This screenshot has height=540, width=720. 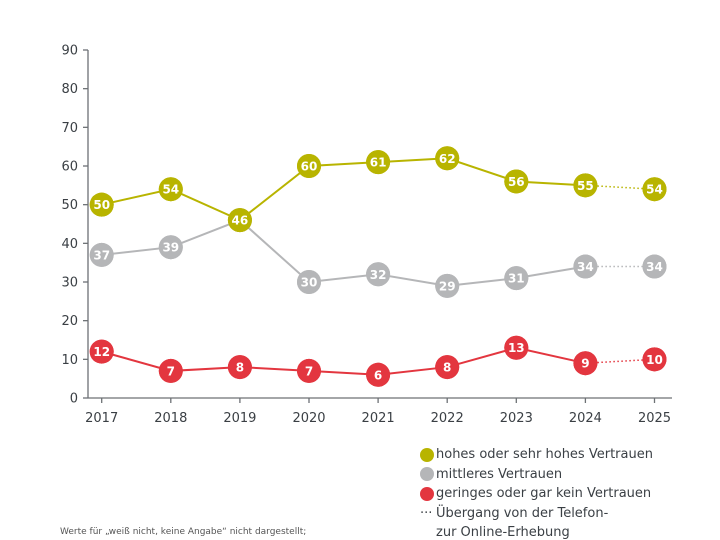 I want to click on x-tick-label: 2020, so click(x=308, y=418).